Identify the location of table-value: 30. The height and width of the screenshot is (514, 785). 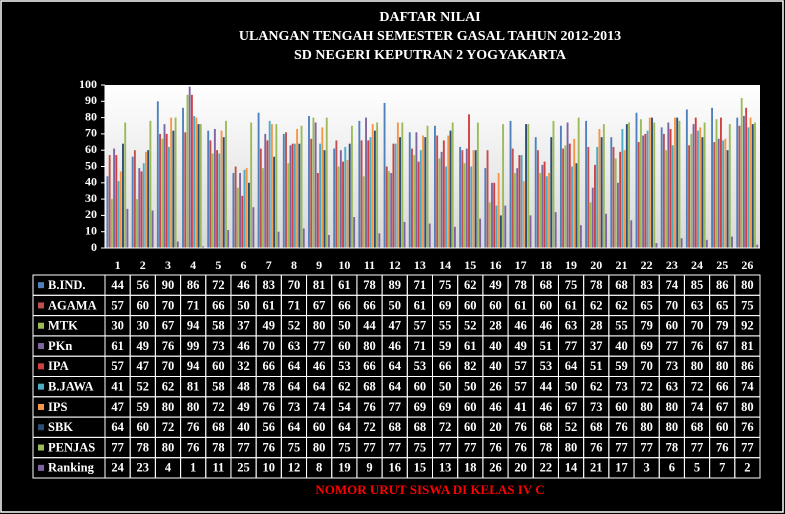
(143, 326).